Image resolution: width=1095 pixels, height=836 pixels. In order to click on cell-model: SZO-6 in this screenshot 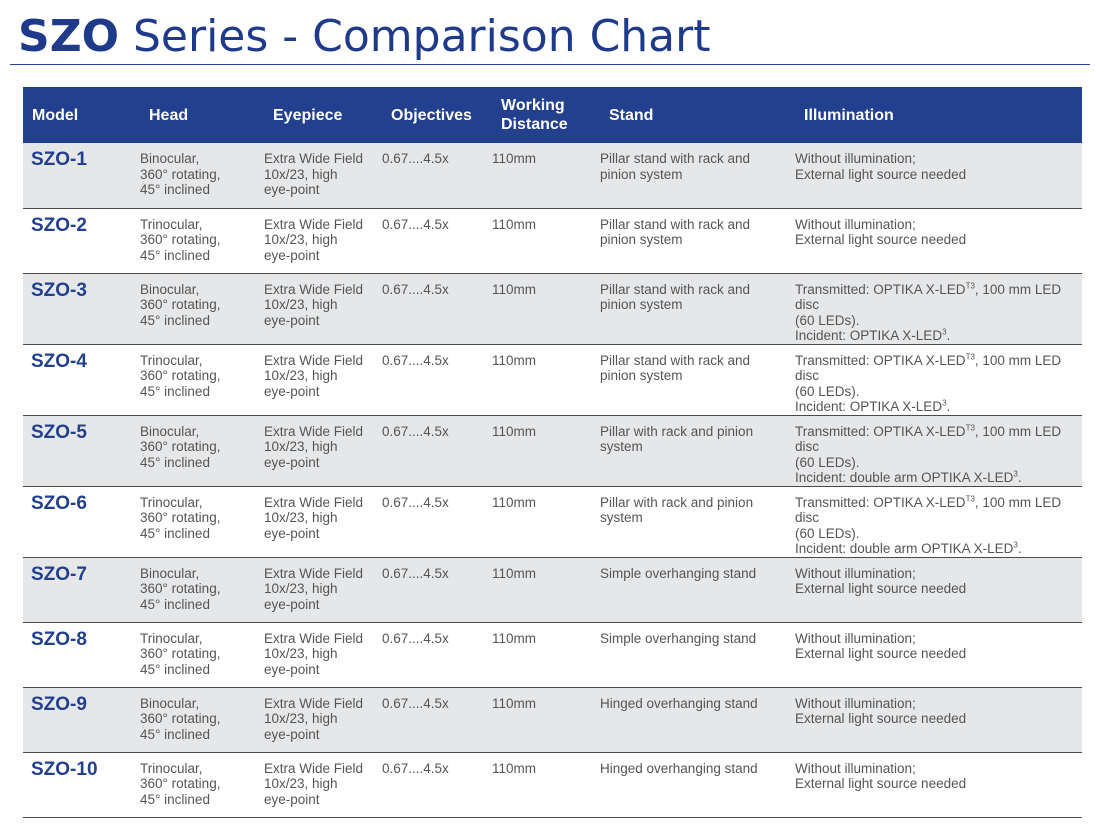, I will do `click(81, 522)`.